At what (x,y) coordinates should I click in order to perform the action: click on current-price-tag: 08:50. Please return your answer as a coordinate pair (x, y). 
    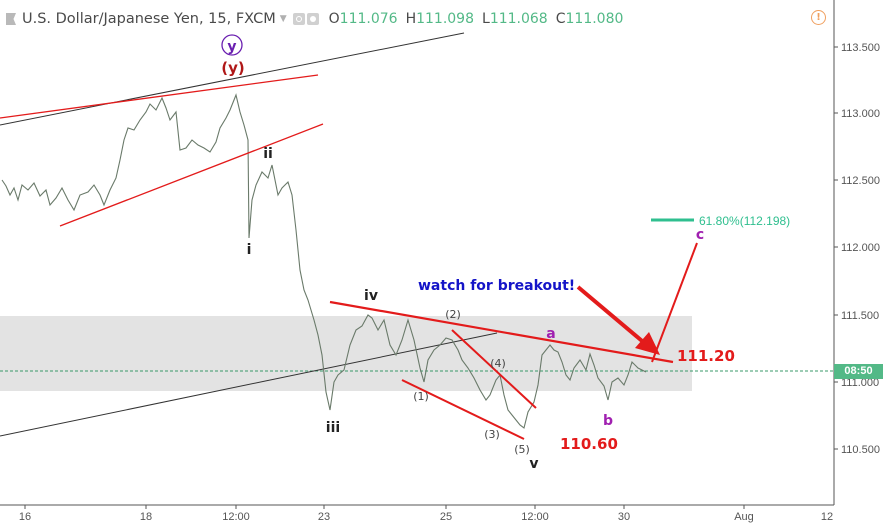
    Looking at the image, I should click on (858, 371).